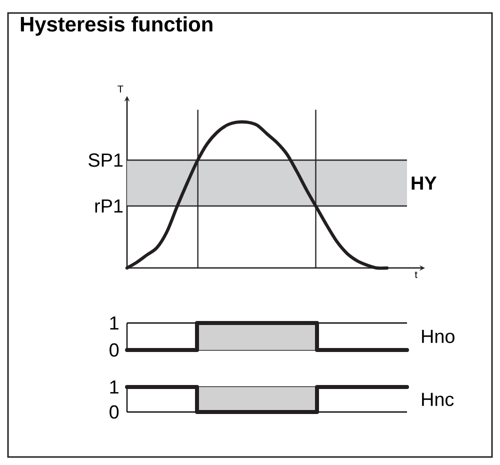 This screenshot has height=465, width=500. What do you see at coordinates (116, 26) in the screenshot?
I see `chart-title: Hysteresis function` at bounding box center [116, 26].